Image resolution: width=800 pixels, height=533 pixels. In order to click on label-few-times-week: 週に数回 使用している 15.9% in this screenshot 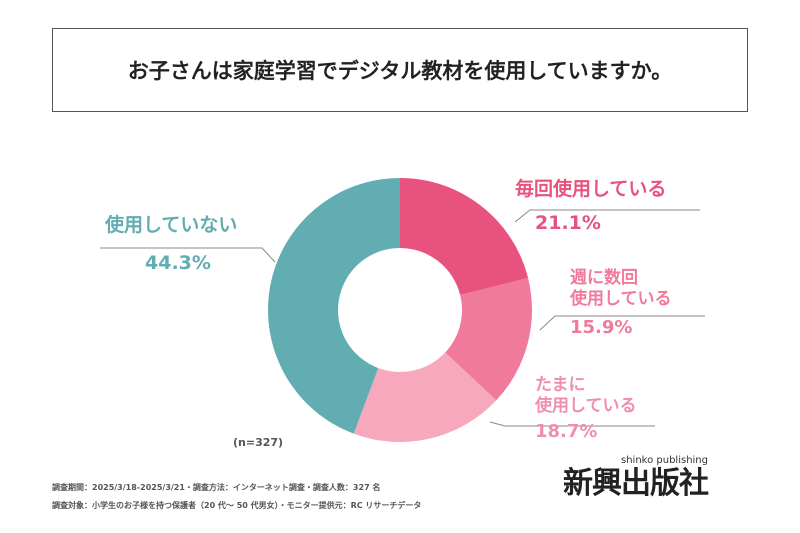, I will do `click(621, 303)`.